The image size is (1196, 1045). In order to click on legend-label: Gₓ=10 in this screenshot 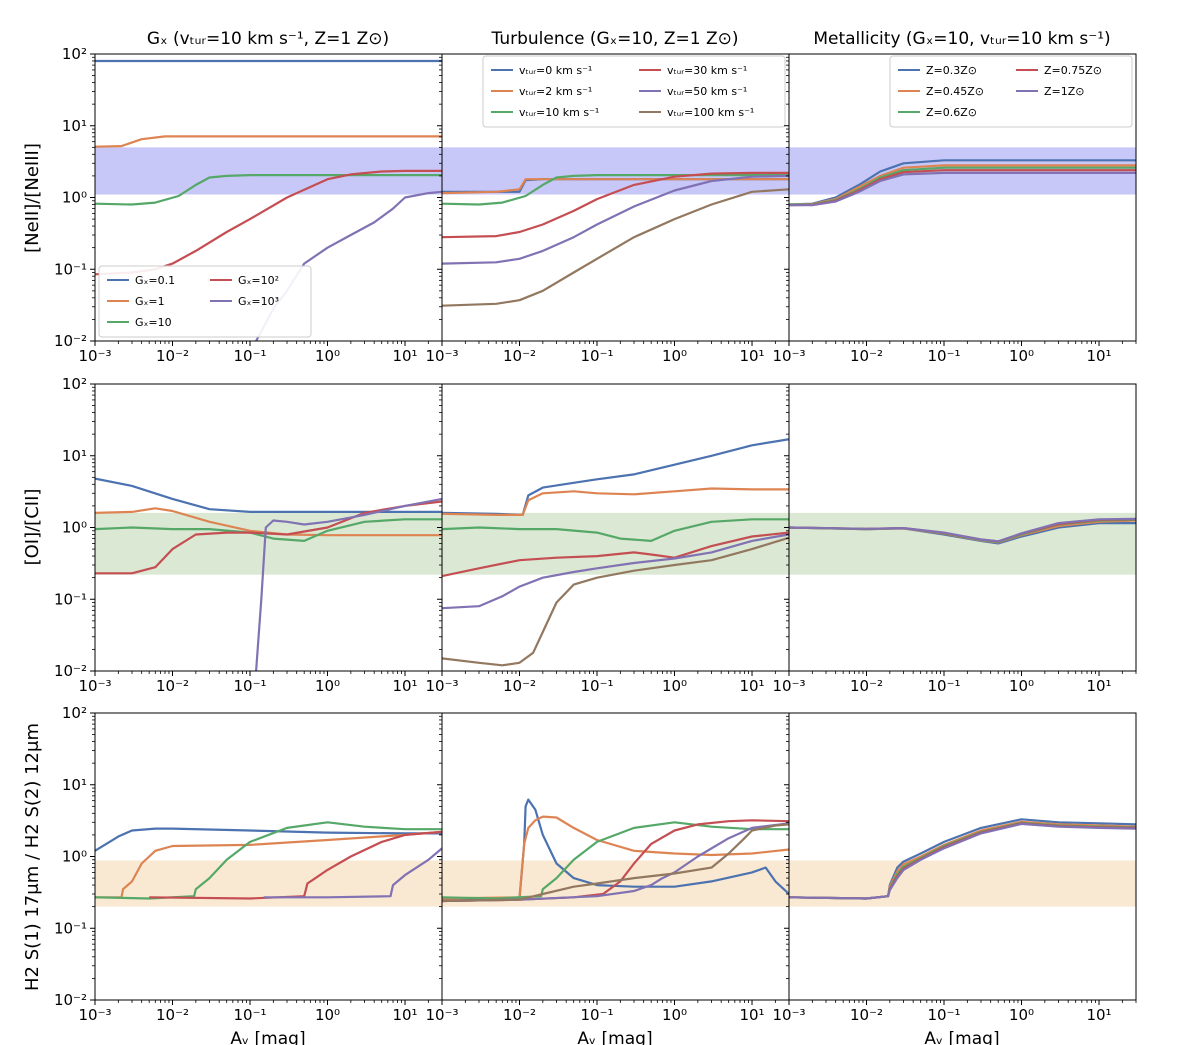, I will do `click(153, 322)`.